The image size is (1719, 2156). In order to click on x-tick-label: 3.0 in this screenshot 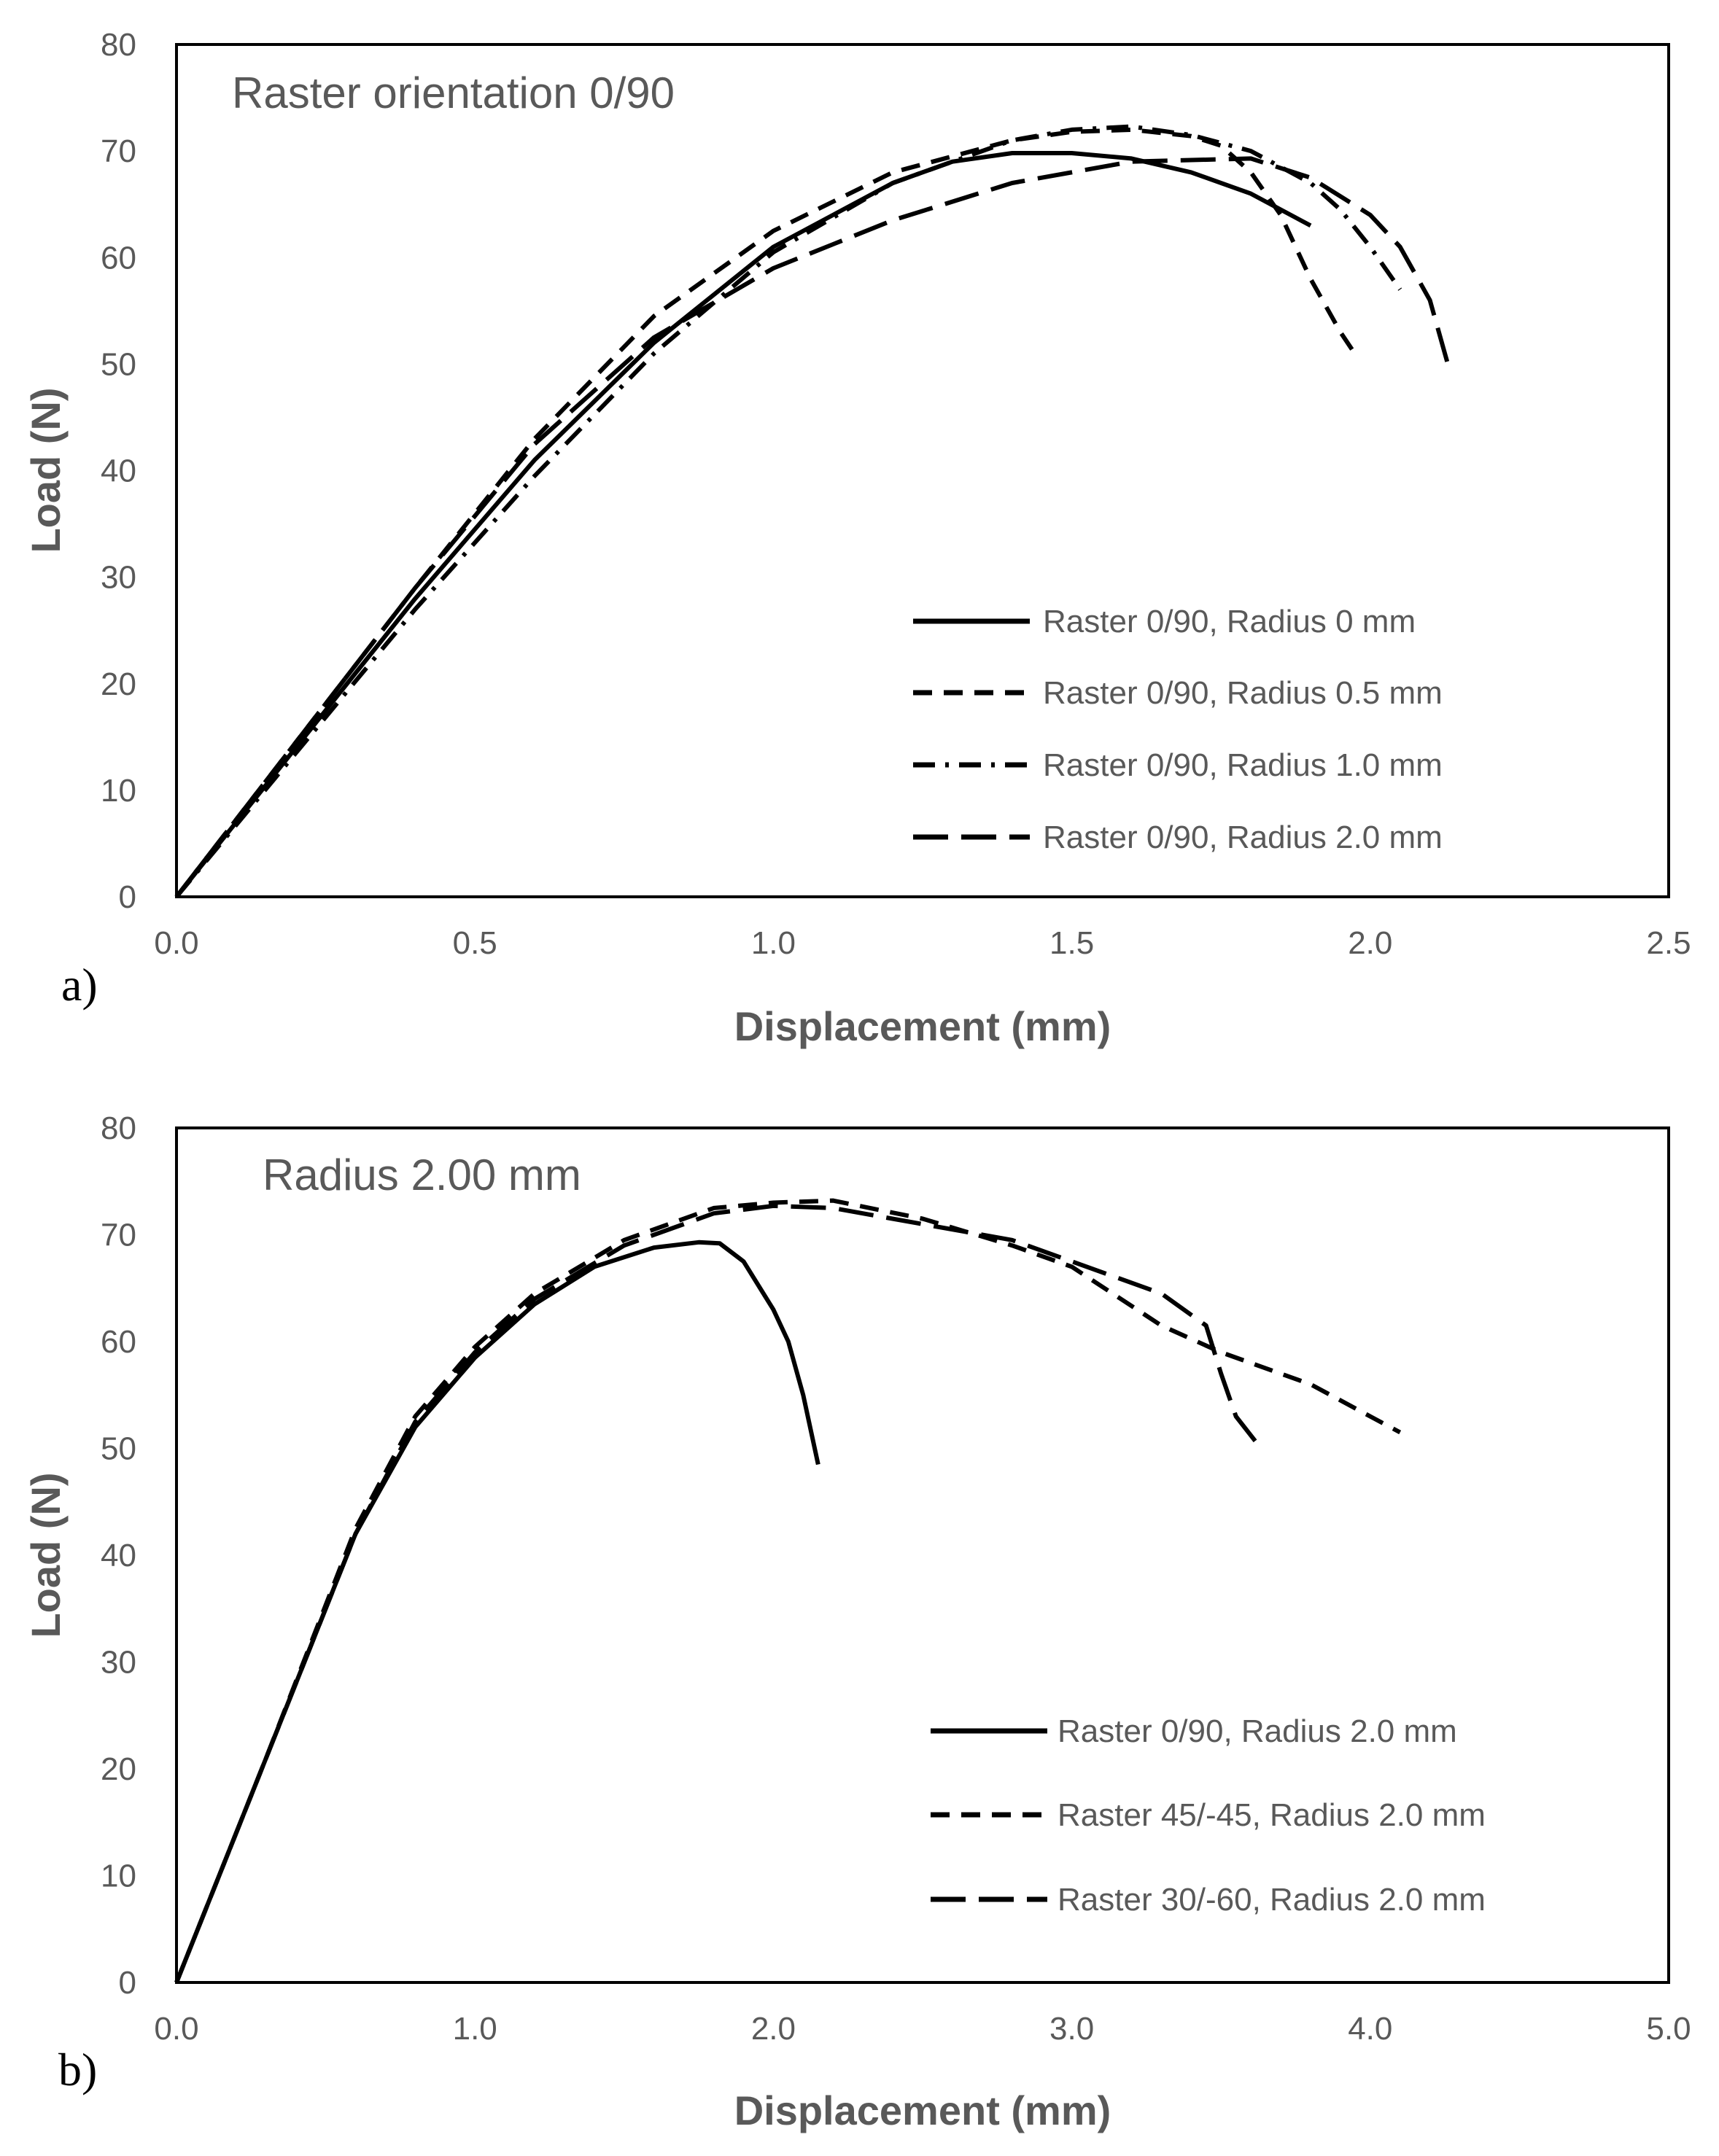, I will do `click(1071, 2029)`.